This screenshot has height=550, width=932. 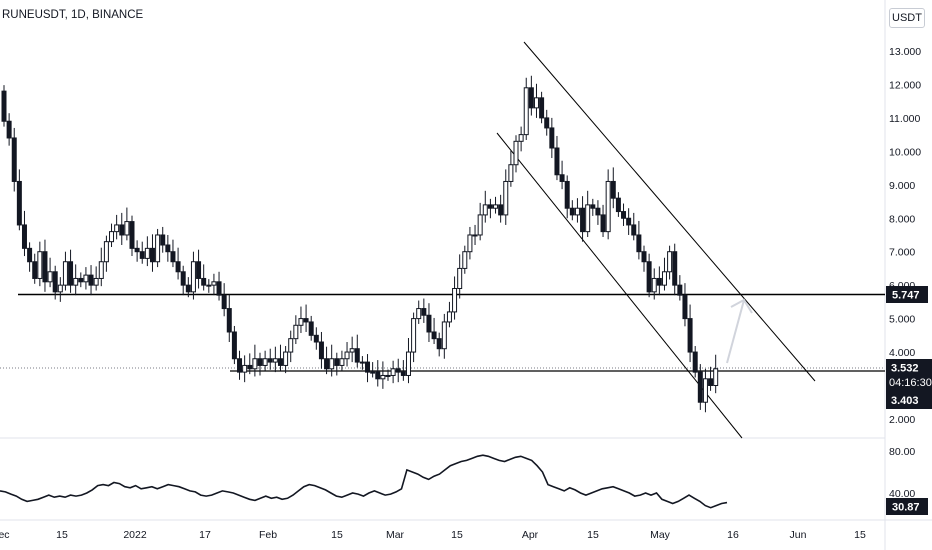 What do you see at coordinates (907, 506) in the screenshot?
I see `oscillator-value-badge: 30.87` at bounding box center [907, 506].